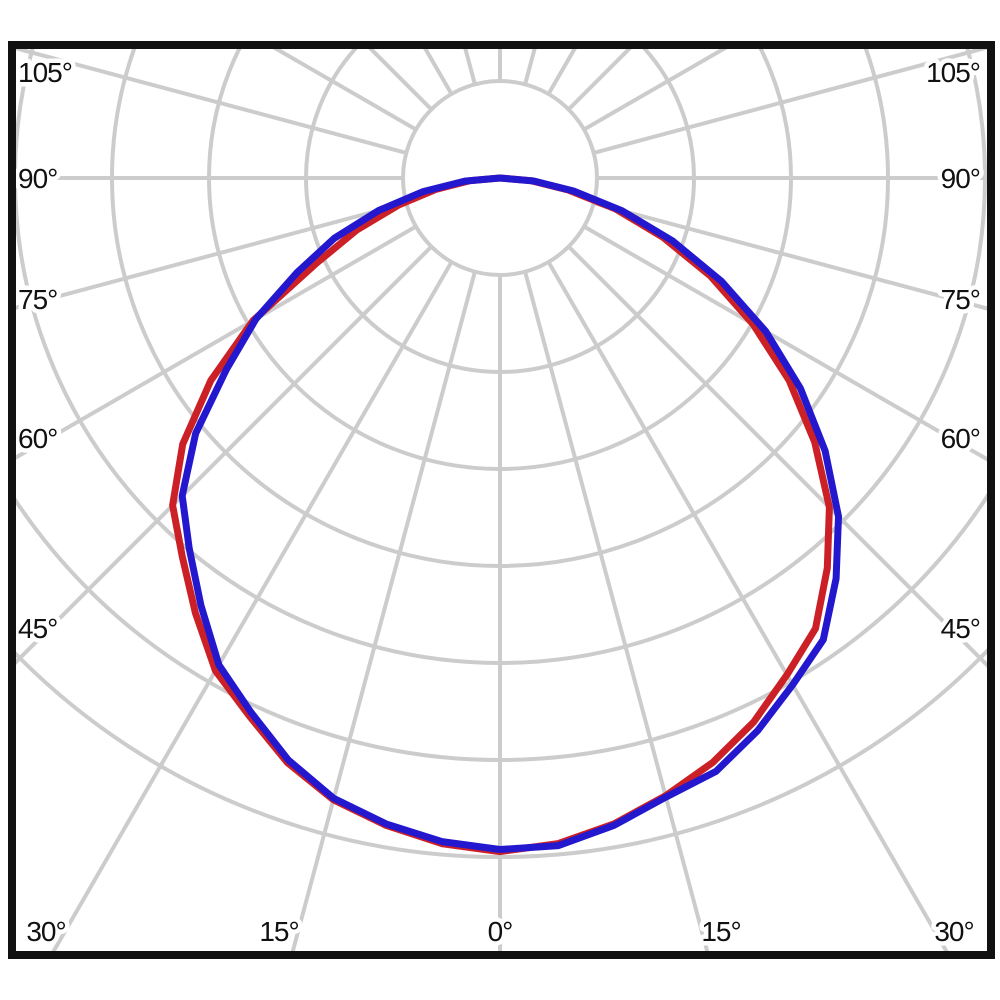 The width and height of the screenshot is (1000, 1000). What do you see at coordinates (720, 931) in the screenshot?
I see `angle-label-bottom-15: 15°` at bounding box center [720, 931].